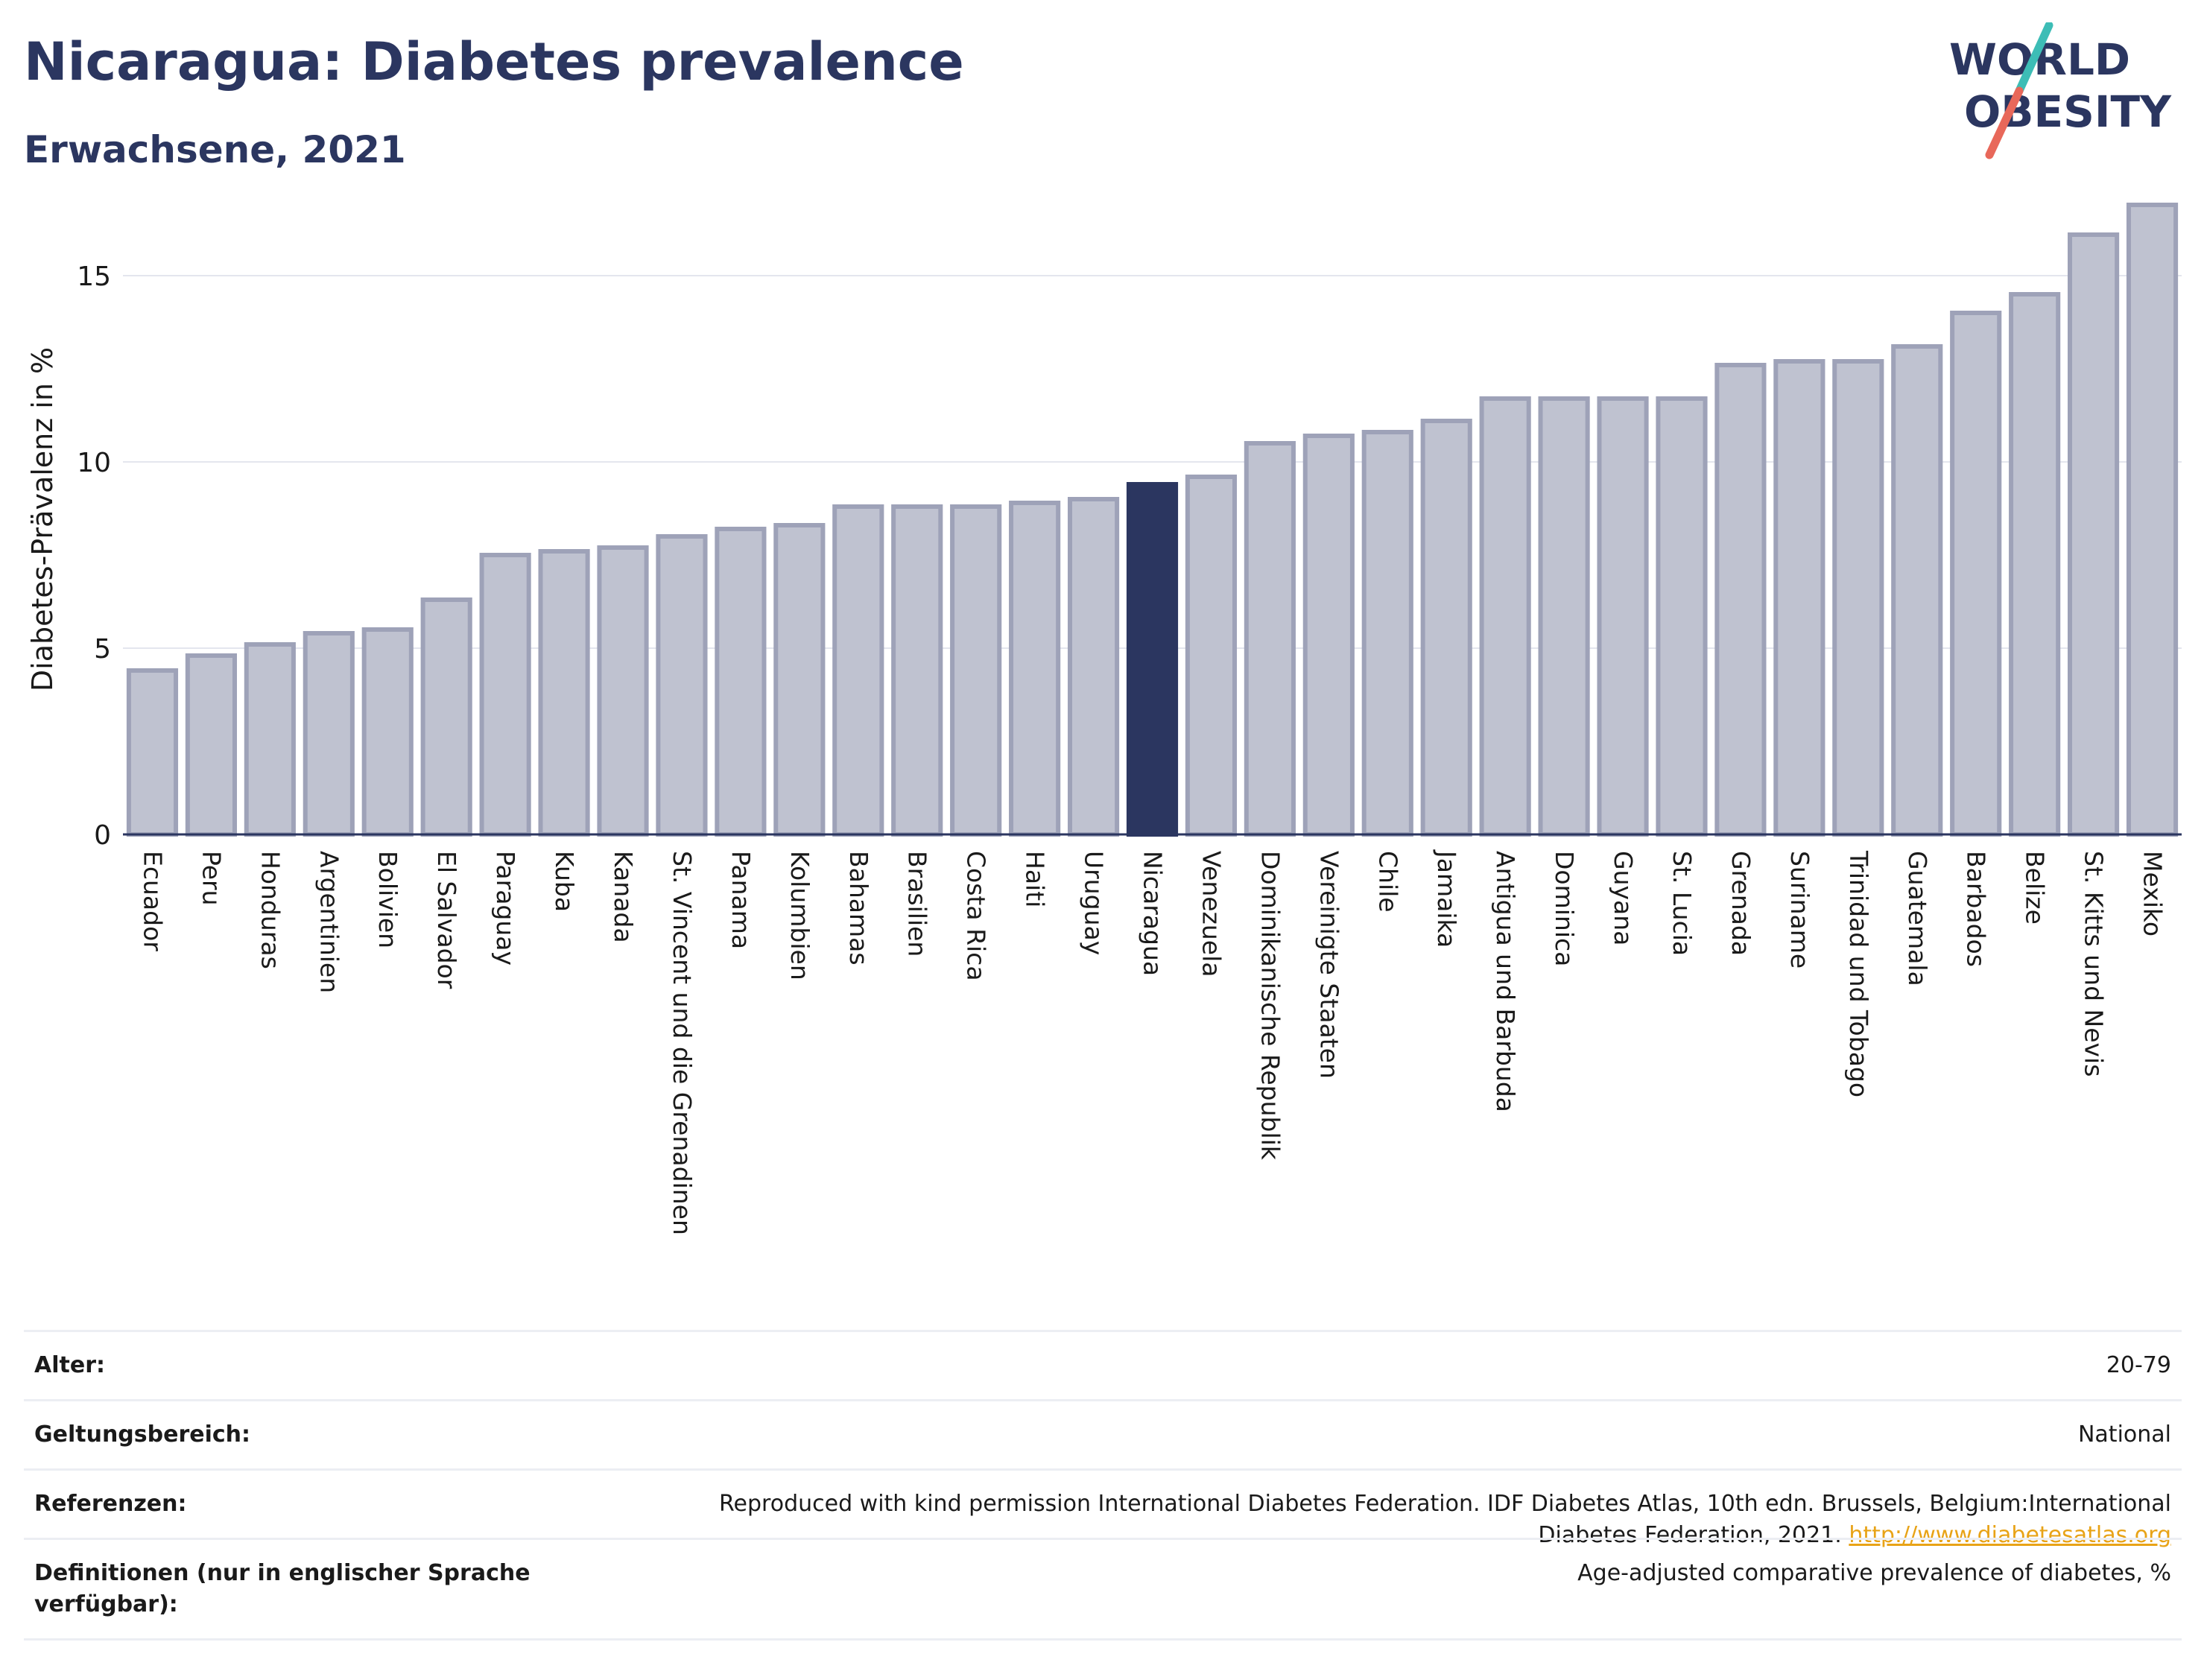  What do you see at coordinates (270, 910) in the screenshot?
I see `x-tick-label: Honduras` at bounding box center [270, 910].